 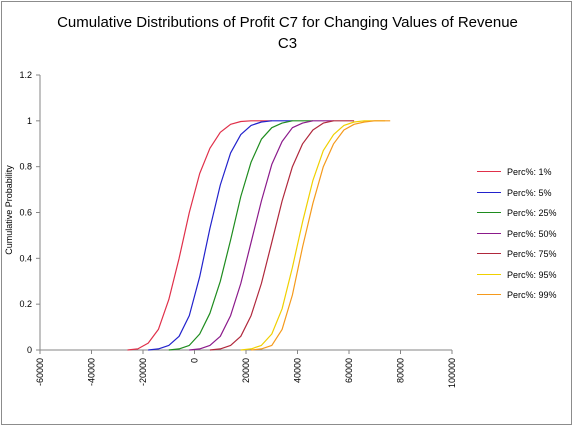 I want to click on legend-label: Perc%: 99%, so click(x=532, y=295).